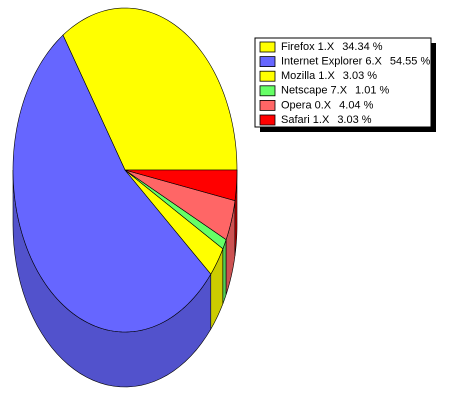  Describe the element at coordinates (314, 91) in the screenshot. I see `legend-label: Netscape 7.X` at that location.